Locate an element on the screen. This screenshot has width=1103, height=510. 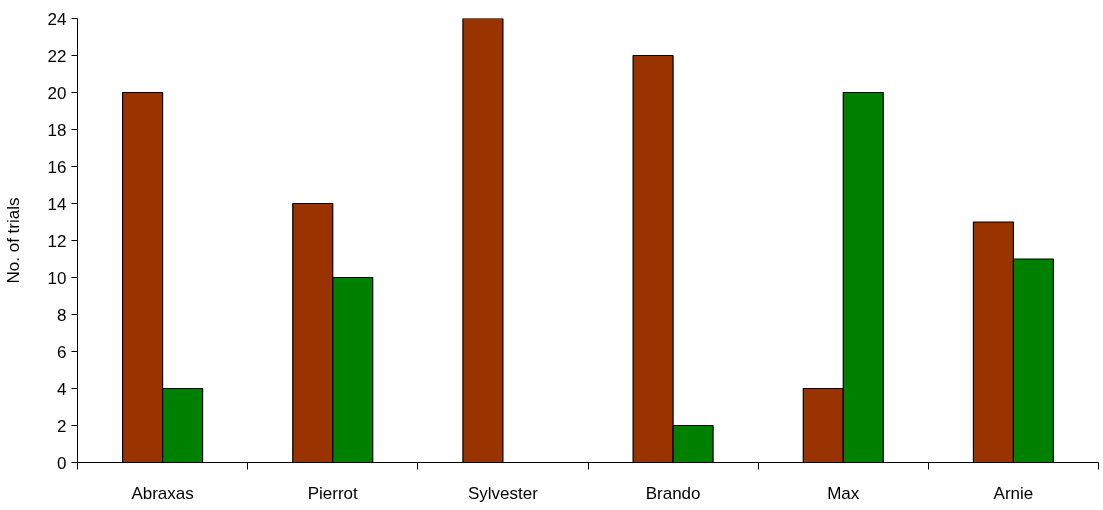
y-axis-title: No. of trials is located at coordinates (13, 240).